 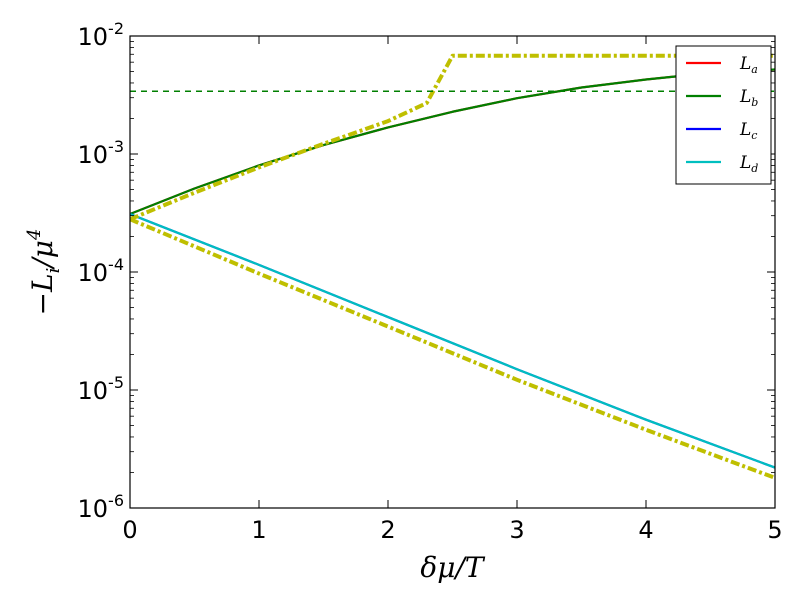 I want to click on x-tick-label: 2, so click(x=387, y=530).